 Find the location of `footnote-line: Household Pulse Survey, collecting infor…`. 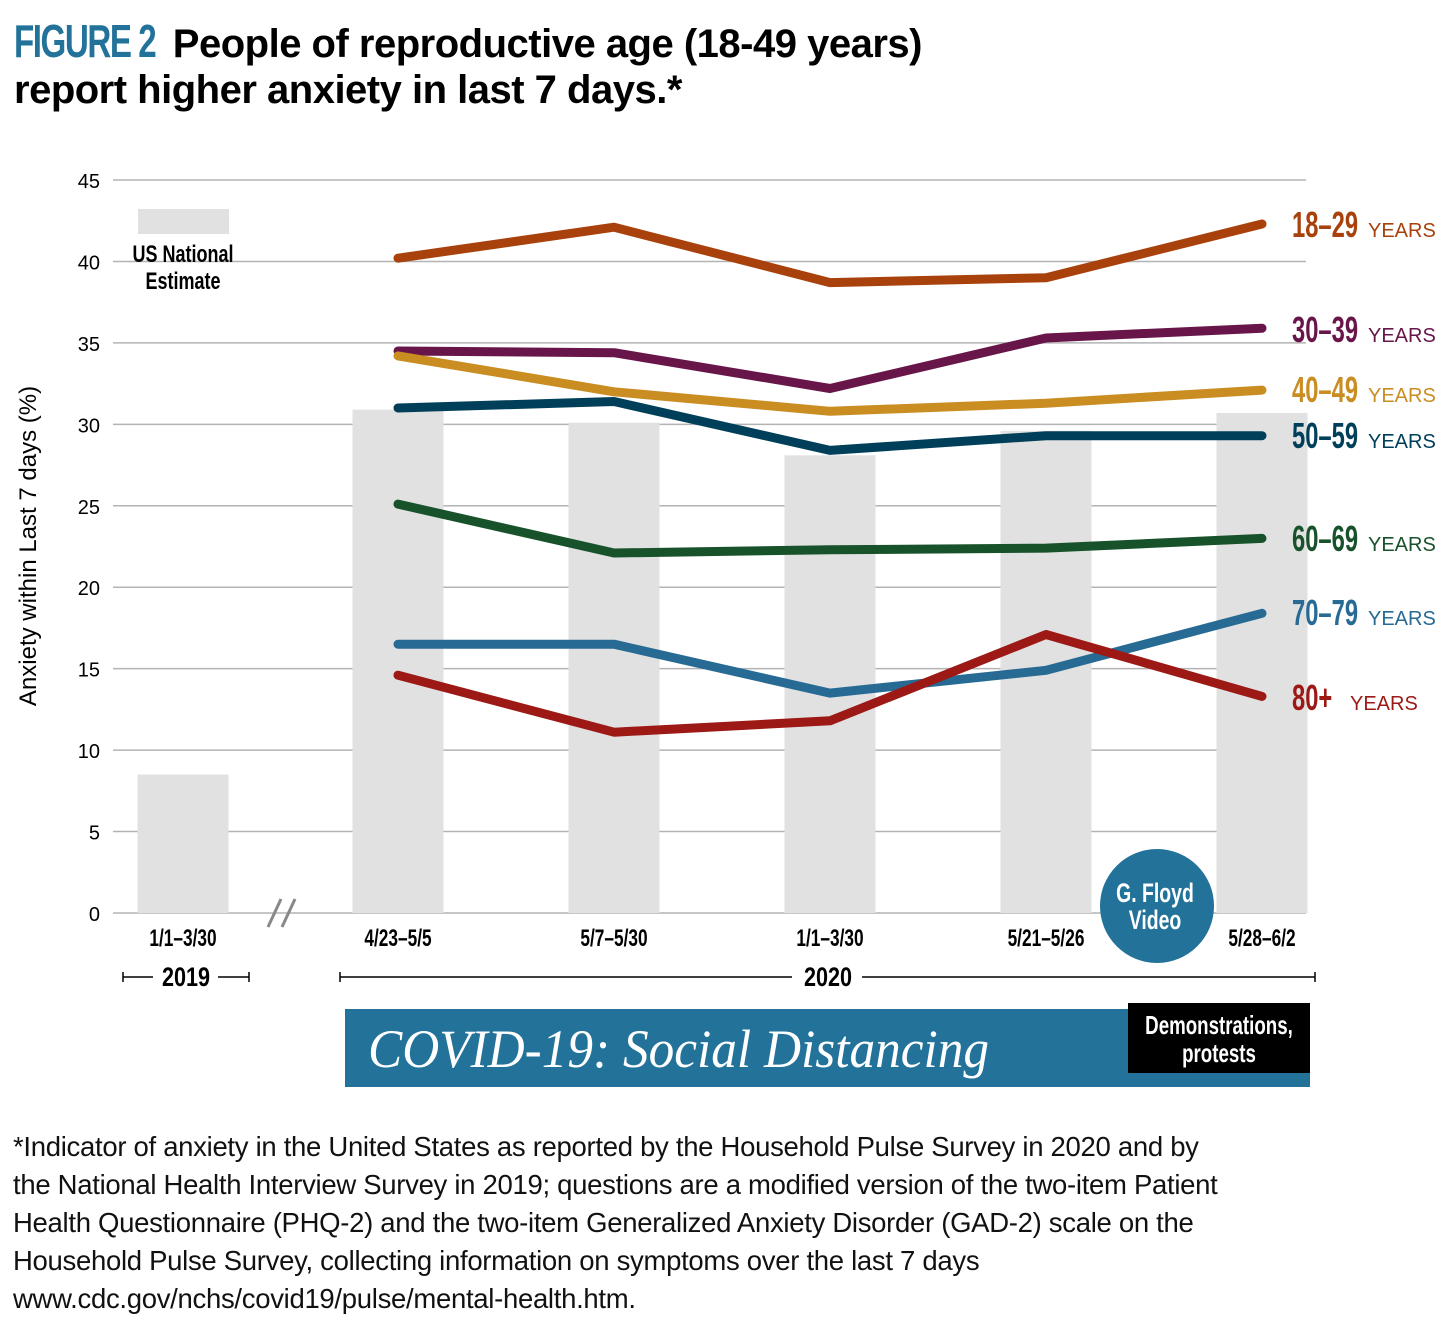

footnote-line: Household Pulse Survey, collecting infor… is located at coordinates (496, 1260).